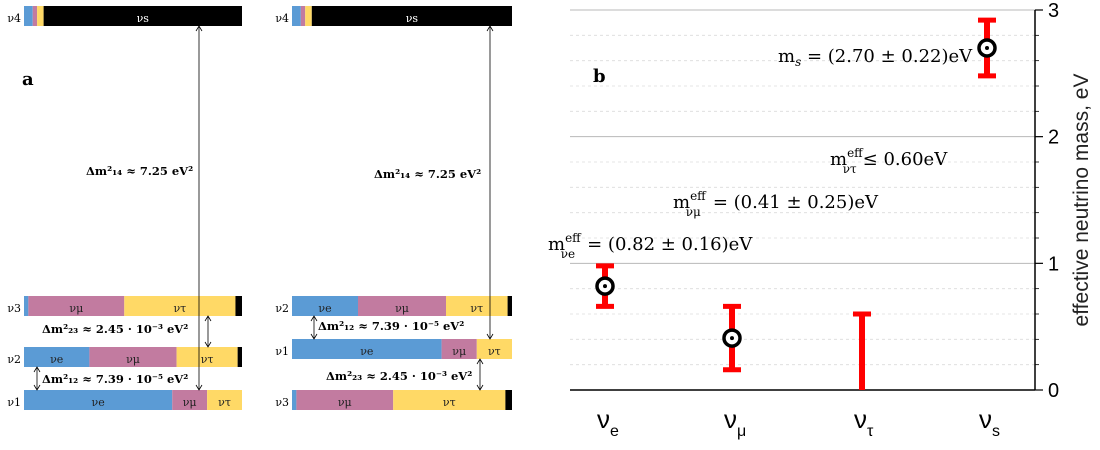 The image size is (1100, 450). What do you see at coordinates (735, 422) in the screenshot?
I see `x-tick-label: νμ` at bounding box center [735, 422].